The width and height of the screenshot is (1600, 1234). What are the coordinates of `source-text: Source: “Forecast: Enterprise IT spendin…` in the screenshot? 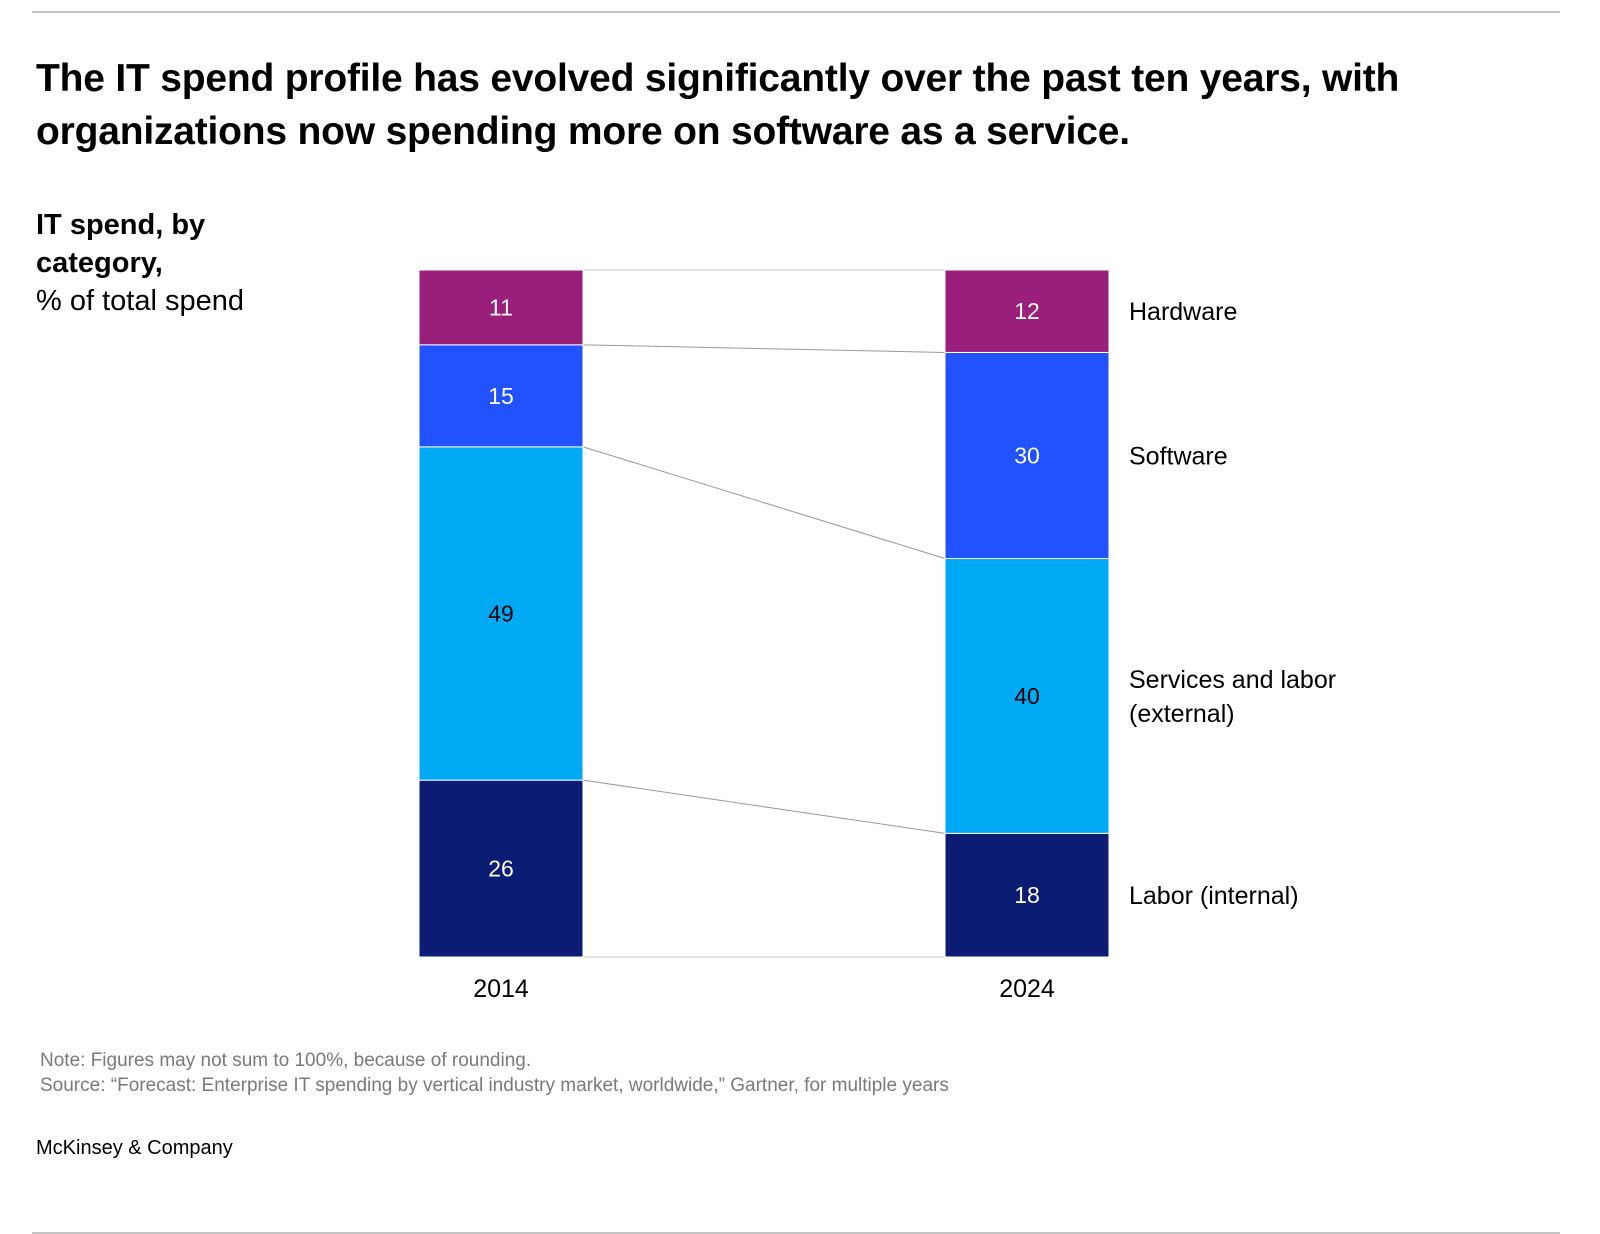 It's located at (494, 1085).